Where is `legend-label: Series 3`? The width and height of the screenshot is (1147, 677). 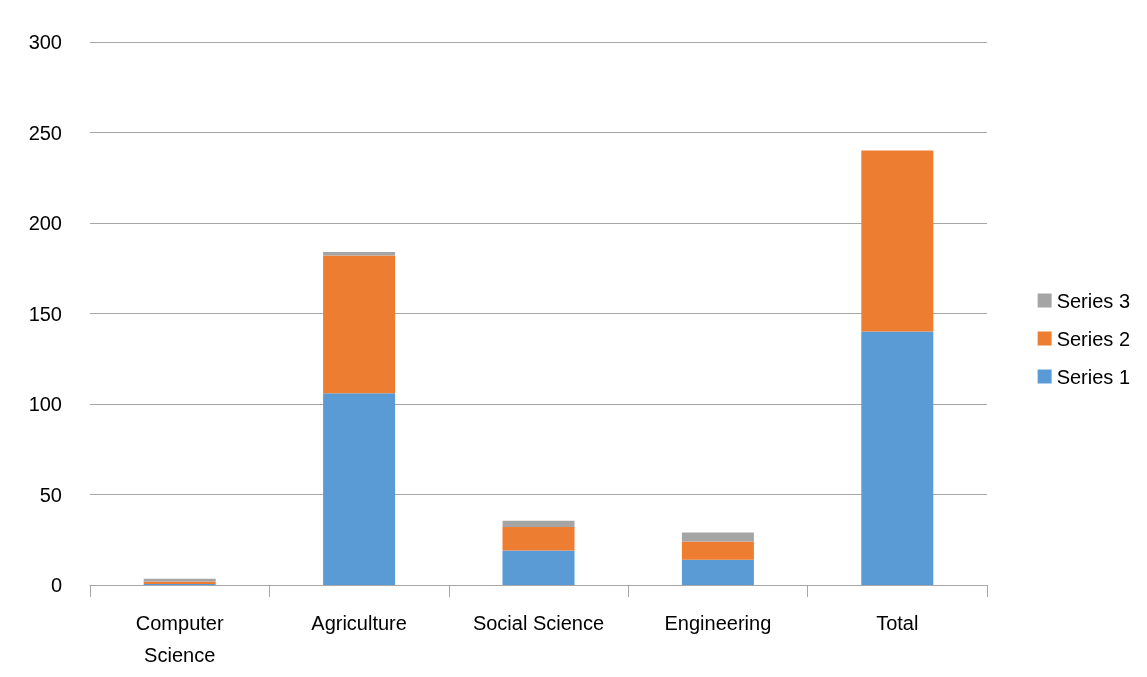 legend-label: Series 3 is located at coordinates (1093, 300).